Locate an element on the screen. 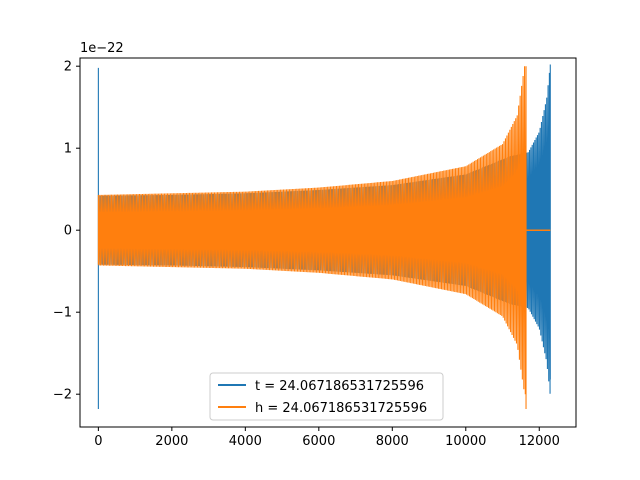 This screenshot has height=480, width=640. y-tick-label: −2 is located at coordinates (62, 395).